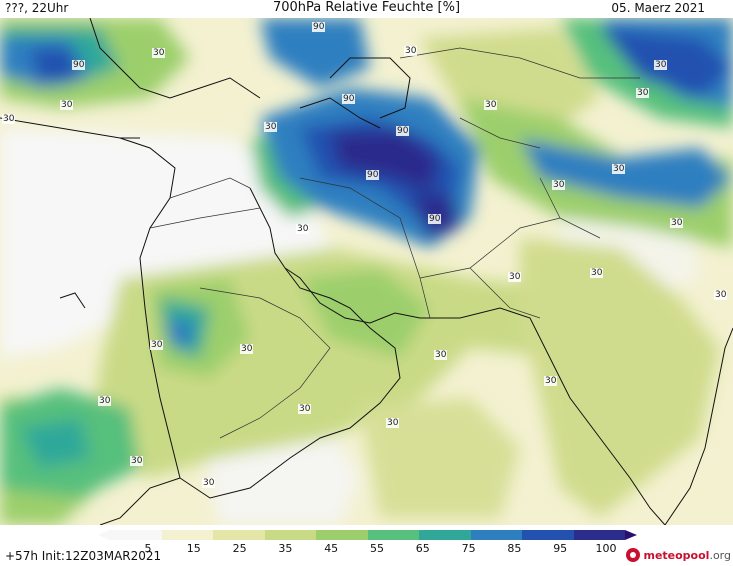 This screenshot has width=733, height=566. What do you see at coordinates (631, 535) in the screenshot?
I see `colorbar-right-arrow` at bounding box center [631, 535].